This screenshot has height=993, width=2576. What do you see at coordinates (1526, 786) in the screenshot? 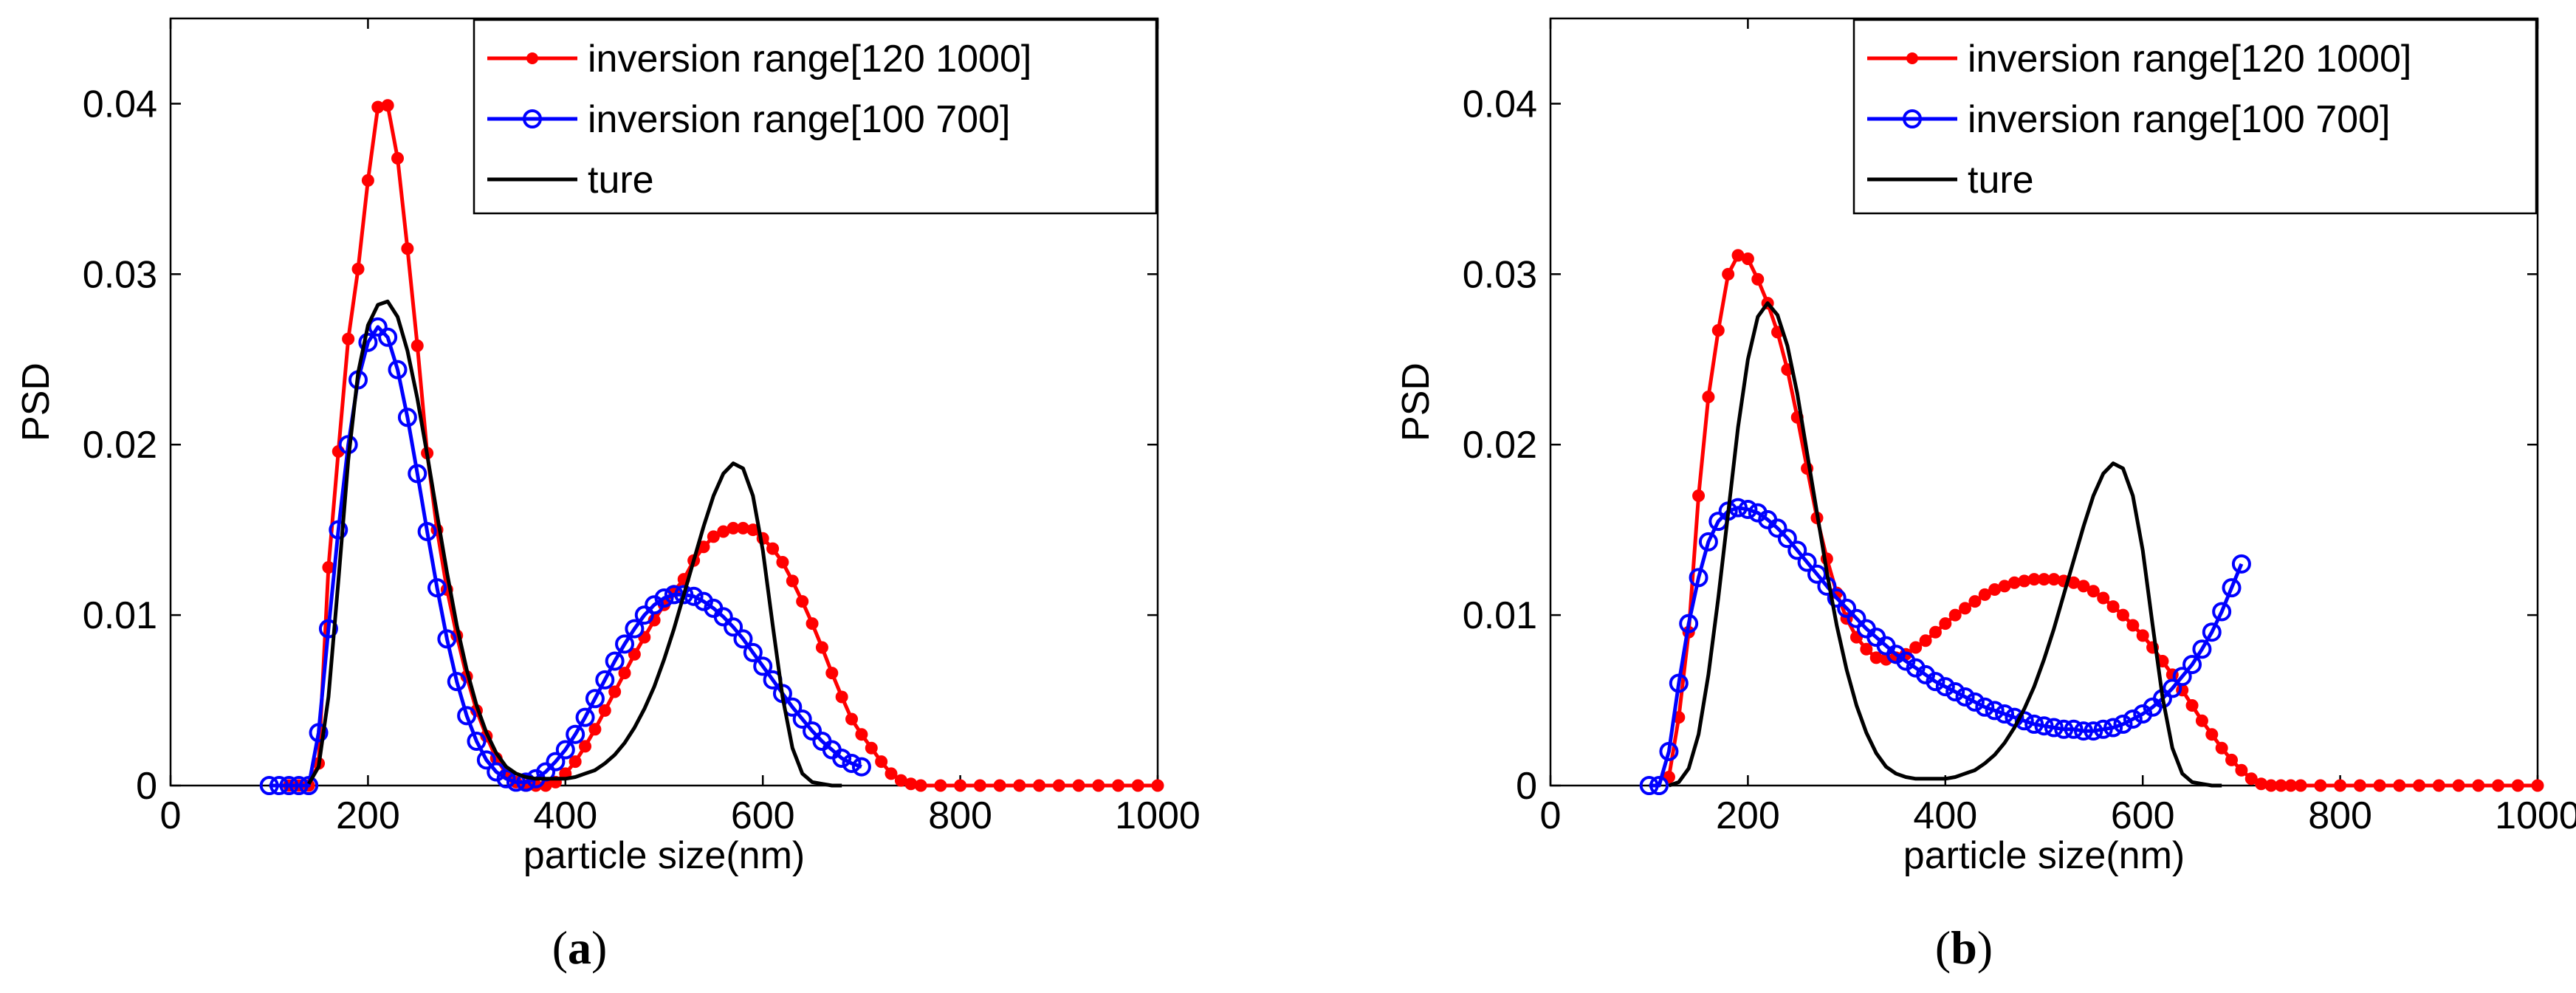
I see `y-tick-label: 0` at bounding box center [1526, 786].